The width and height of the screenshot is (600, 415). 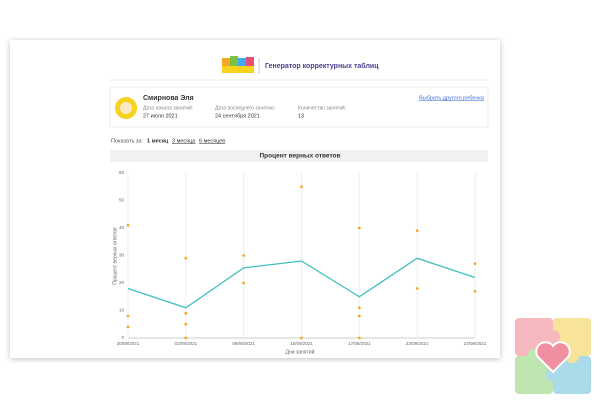 I want to click on period-label: Показать за:, so click(x=127, y=141).